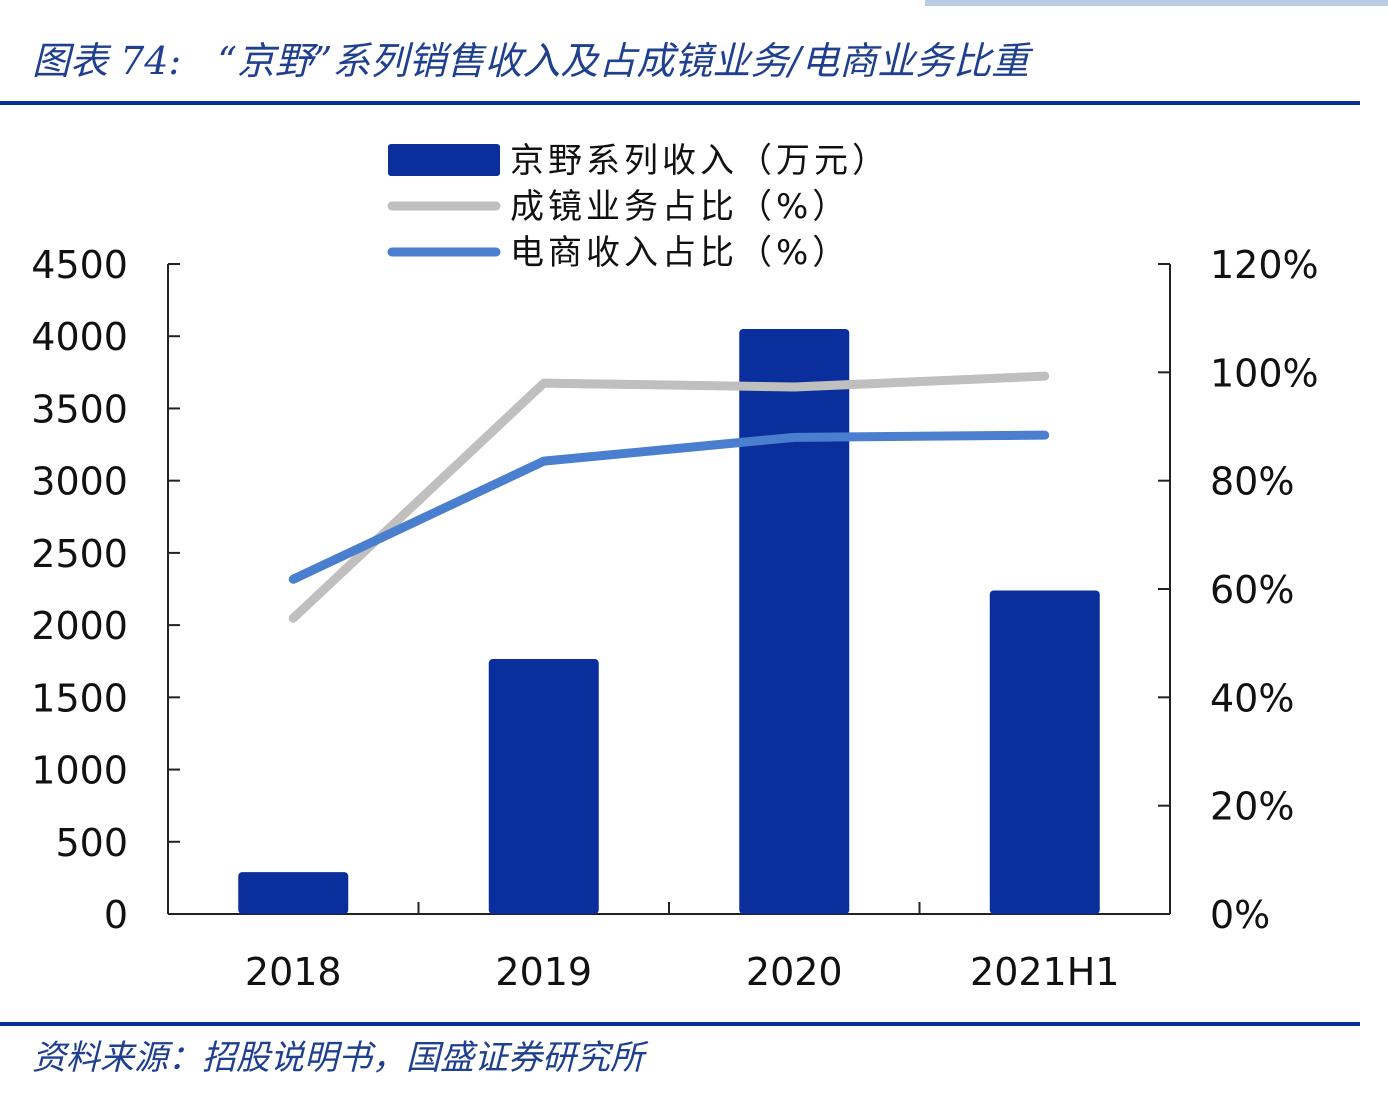  I want to click on top-decoration-strip, so click(1156, 3).